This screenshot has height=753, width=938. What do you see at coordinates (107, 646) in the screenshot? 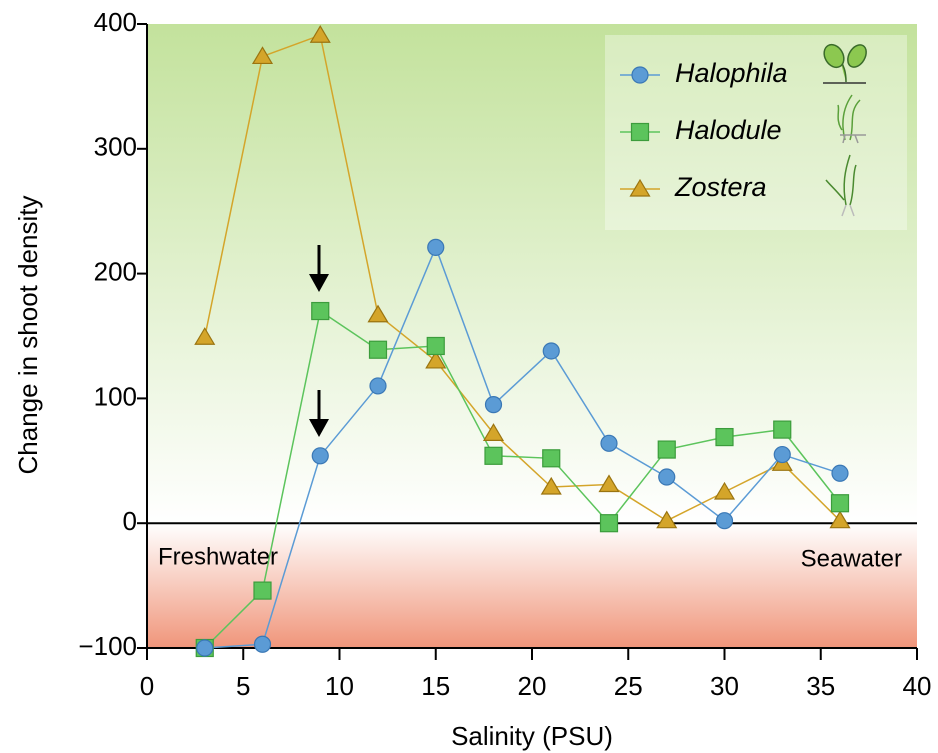
I see `y-tick-label: −100` at bounding box center [107, 646].